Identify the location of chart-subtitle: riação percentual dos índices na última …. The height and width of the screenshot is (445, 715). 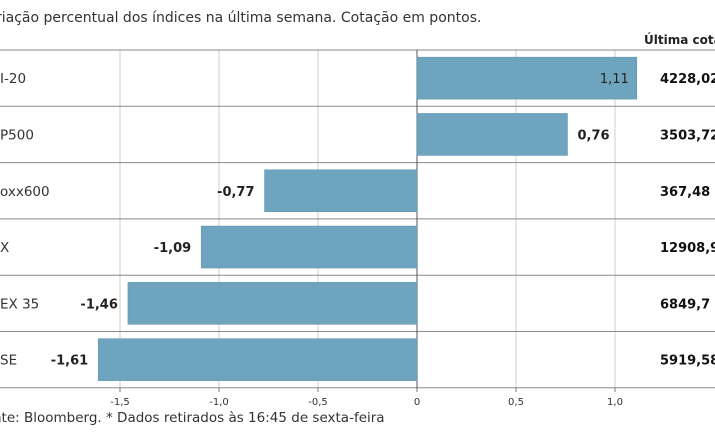
(241, 18).